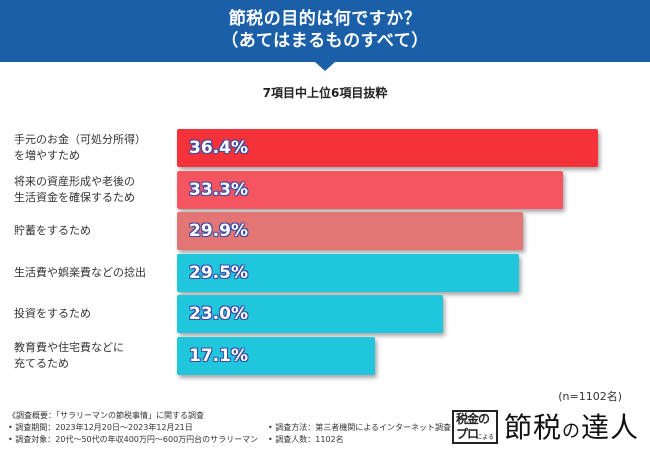  Describe the element at coordinates (218, 148) in the screenshot. I see `bar-value-label: 36.4%` at that location.